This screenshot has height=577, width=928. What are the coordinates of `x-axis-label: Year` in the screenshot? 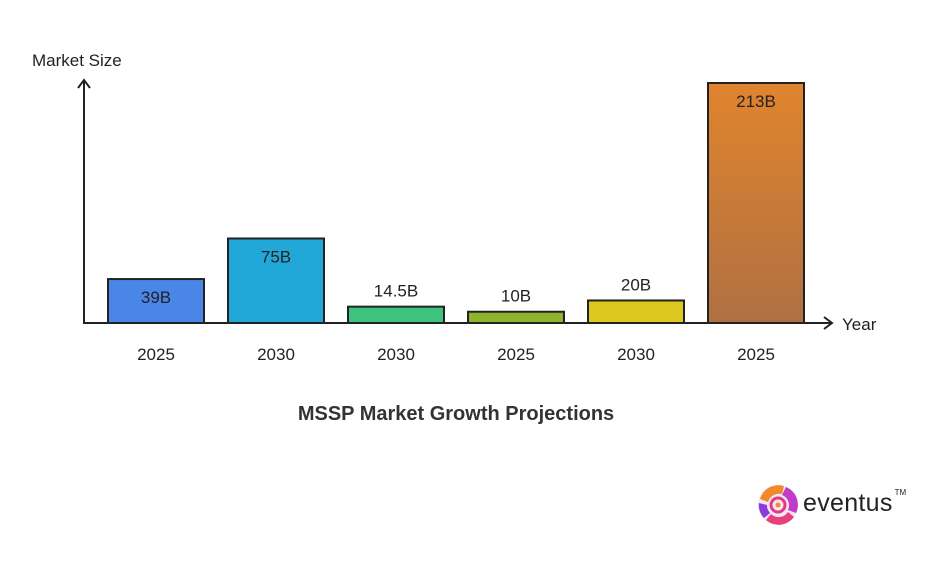 It's located at (859, 324).